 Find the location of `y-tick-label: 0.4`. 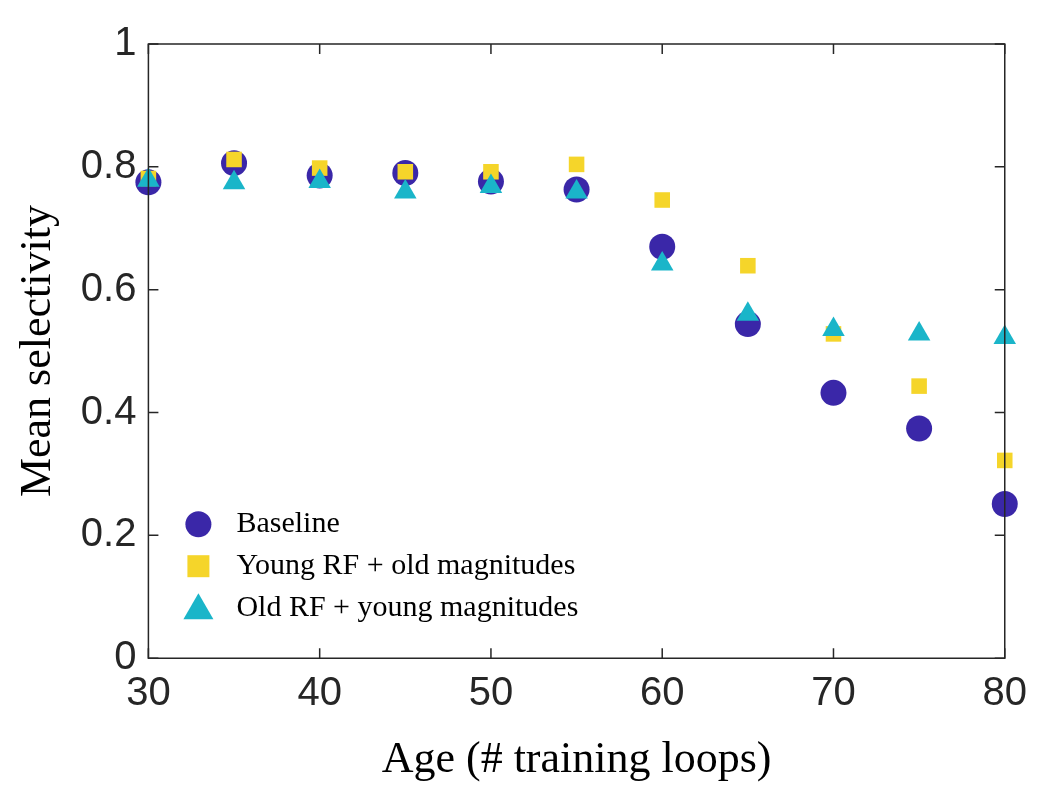

y-tick-label: 0.4 is located at coordinates (108, 409).